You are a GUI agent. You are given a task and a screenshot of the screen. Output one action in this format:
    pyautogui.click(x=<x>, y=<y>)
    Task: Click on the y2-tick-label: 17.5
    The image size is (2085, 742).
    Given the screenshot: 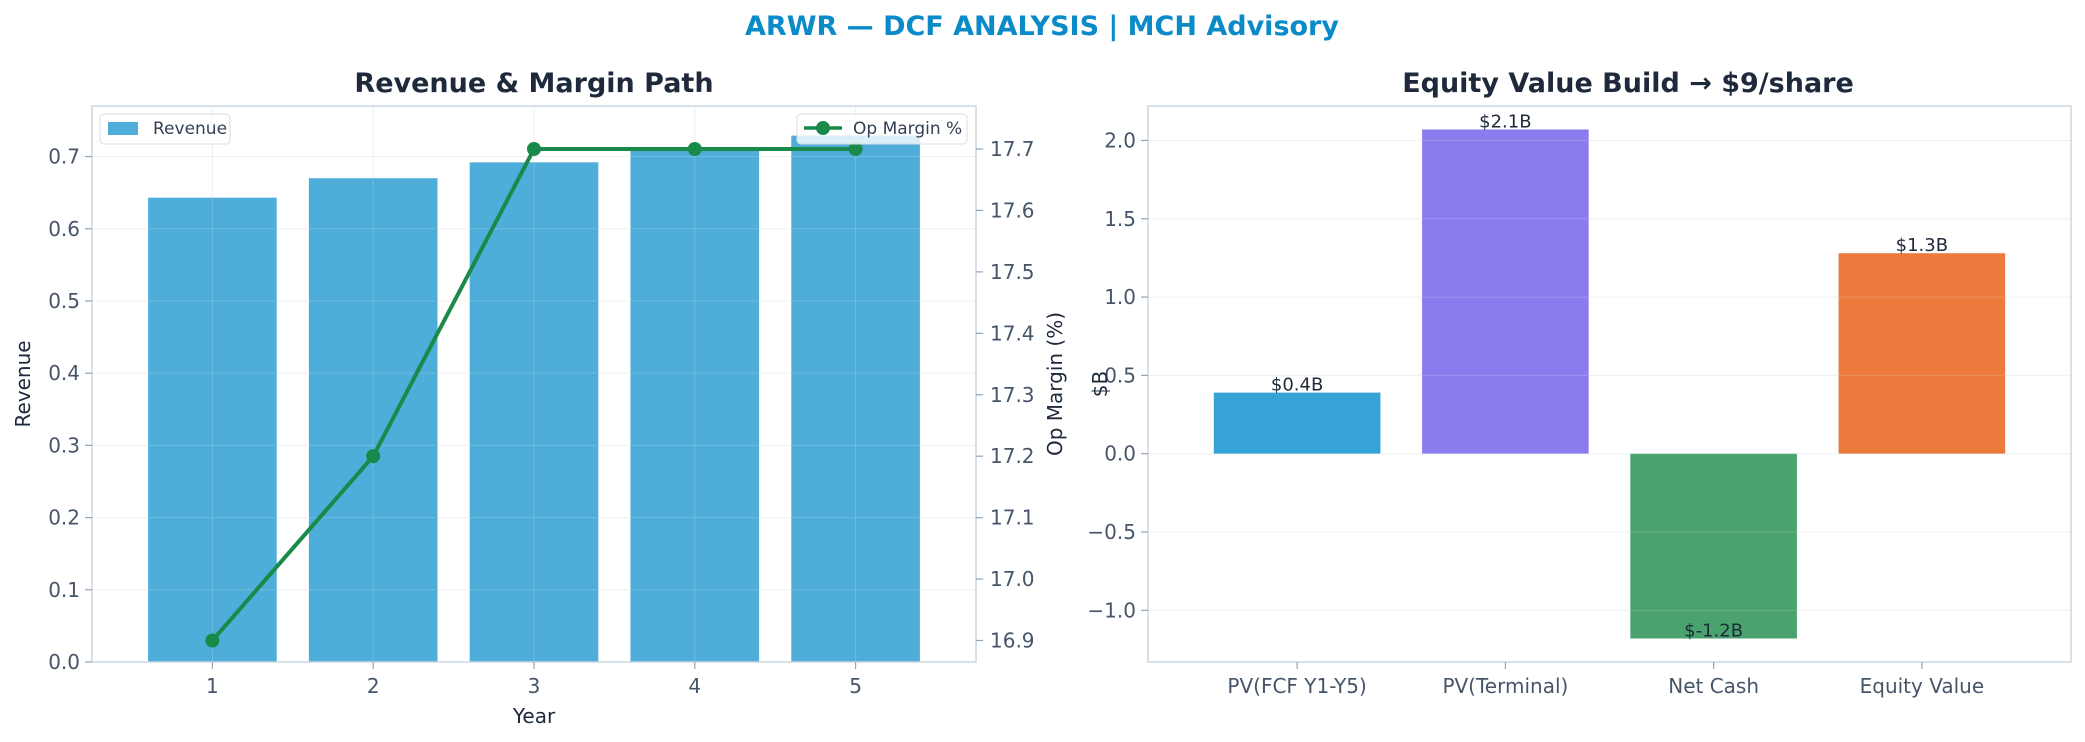 What is the action you would take?
    pyautogui.click(x=1012, y=272)
    